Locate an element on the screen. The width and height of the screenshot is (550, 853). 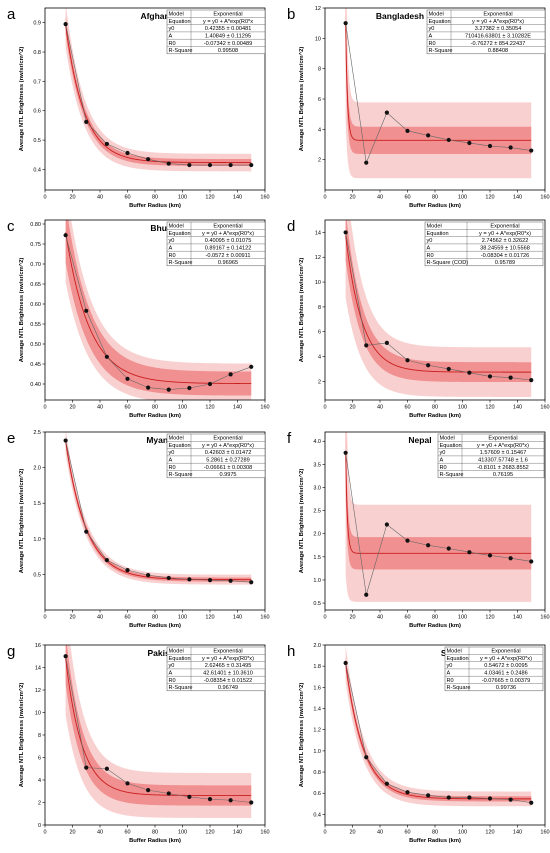
table-cell-key: R0 is located at coordinates (172, 468).